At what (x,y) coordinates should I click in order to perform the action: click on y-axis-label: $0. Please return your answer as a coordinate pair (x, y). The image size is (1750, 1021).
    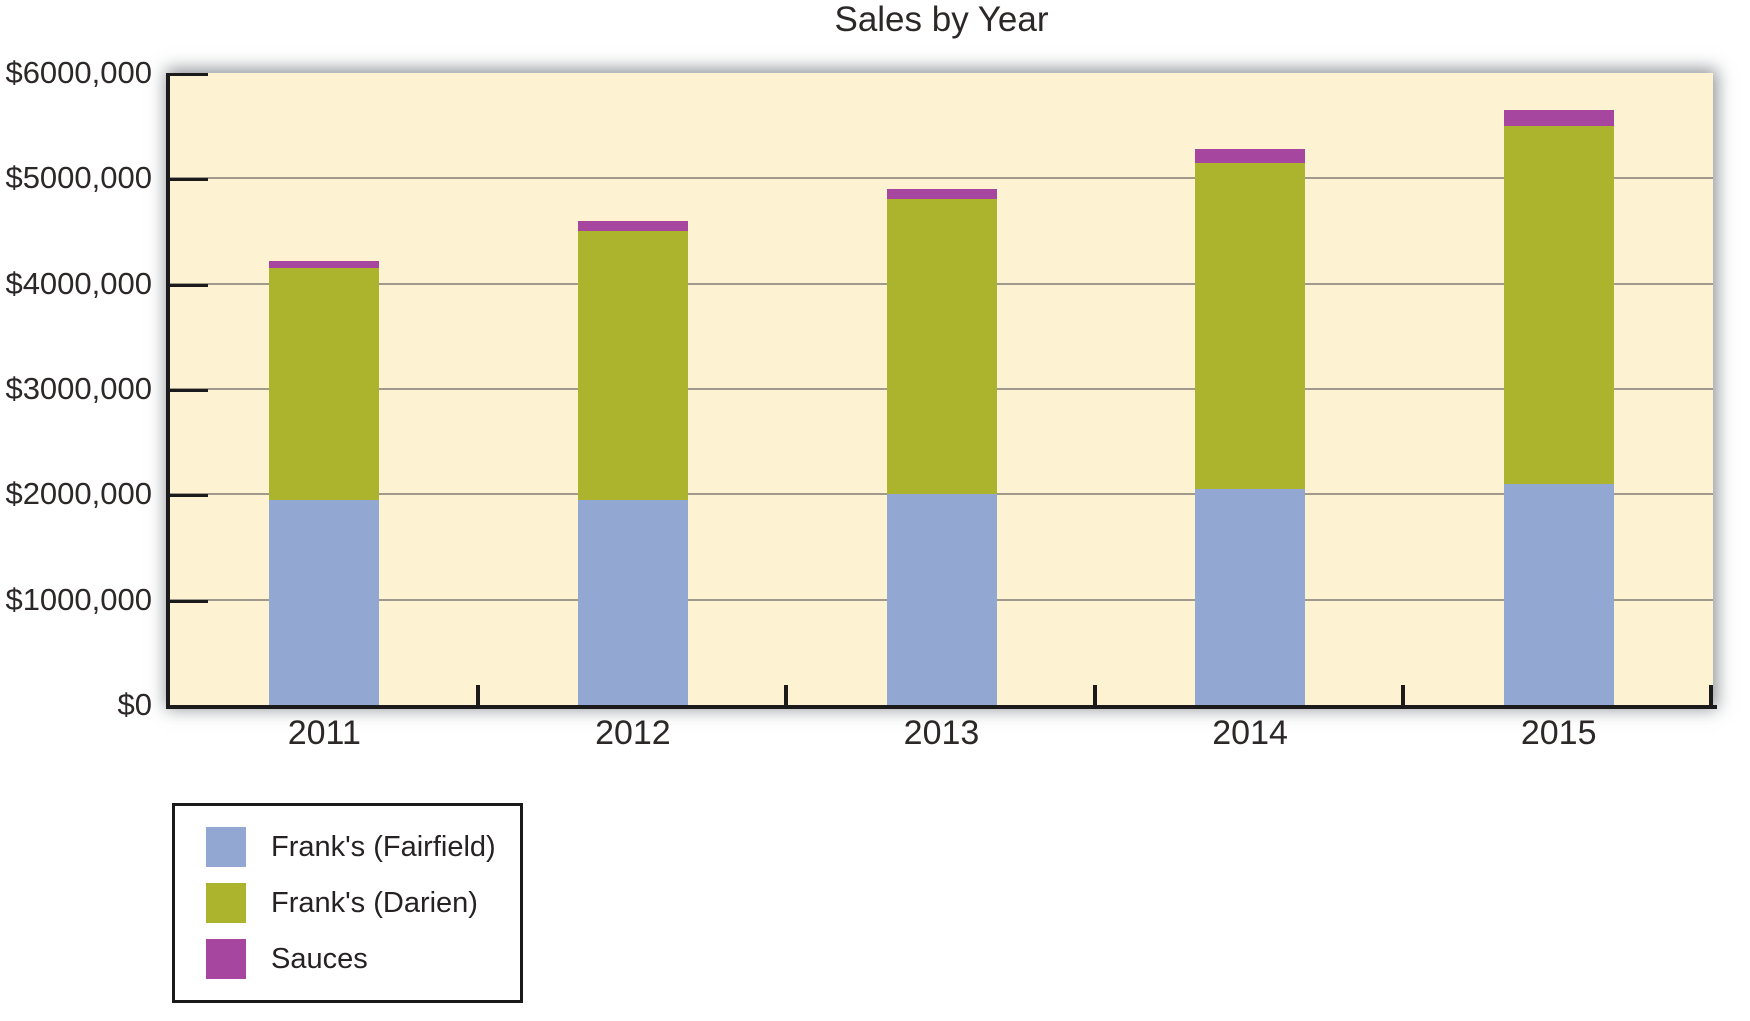
    Looking at the image, I should click on (134, 704).